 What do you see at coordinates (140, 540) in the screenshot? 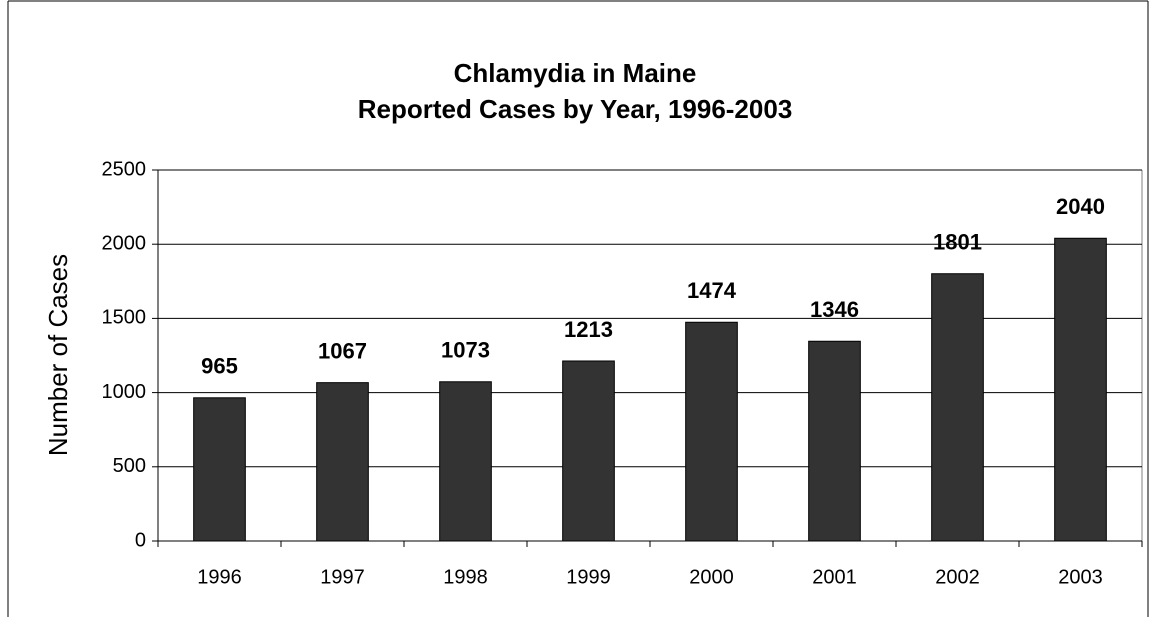
I see `y-tick-label: 0` at bounding box center [140, 540].